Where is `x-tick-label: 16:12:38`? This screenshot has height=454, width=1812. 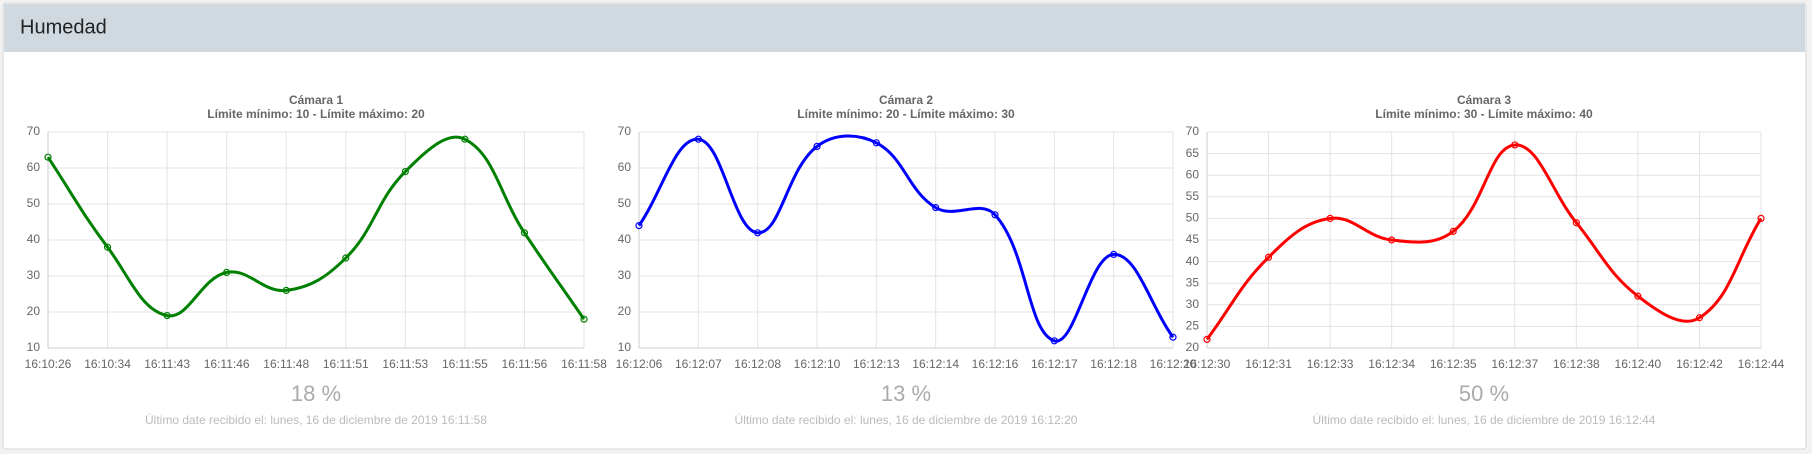
x-tick-label: 16:12:38 is located at coordinates (1576, 364).